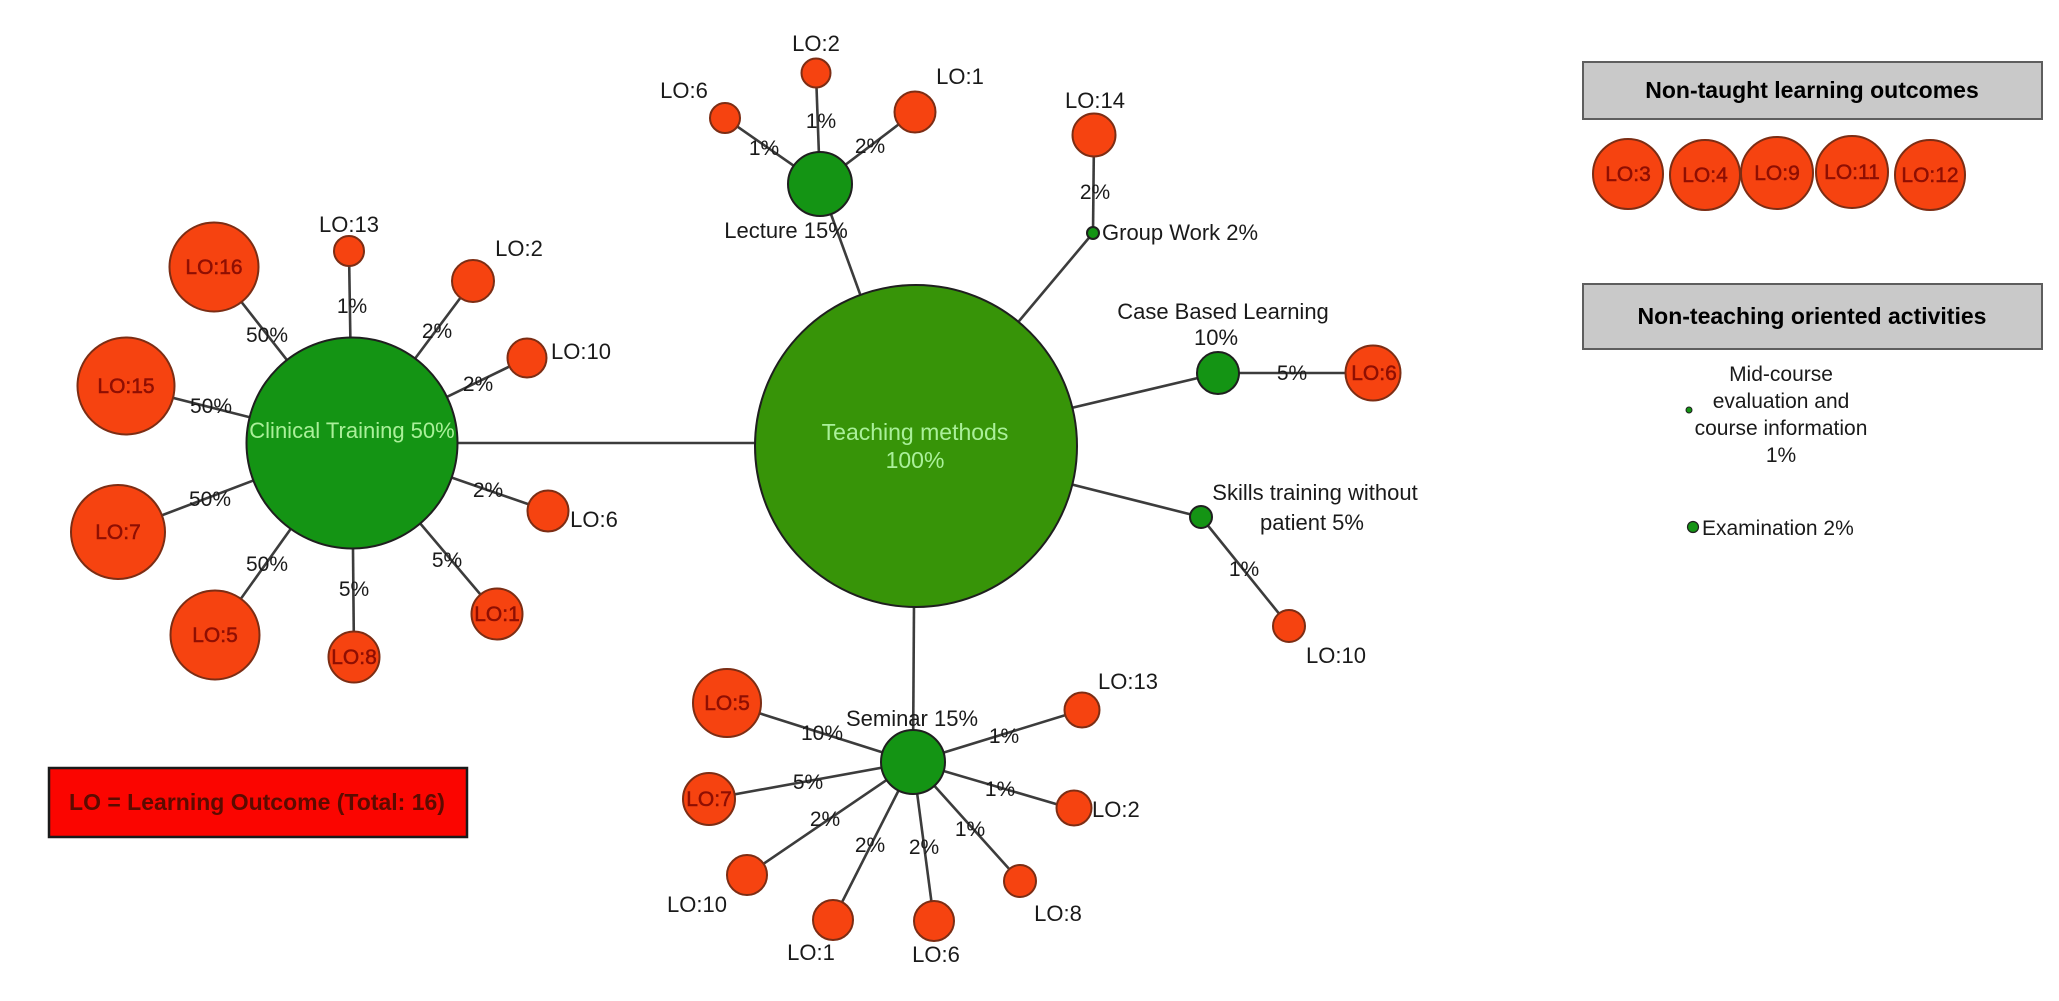 This screenshot has width=2059, height=1001. I want to click on svg-text: LO:9, so click(1777, 173).